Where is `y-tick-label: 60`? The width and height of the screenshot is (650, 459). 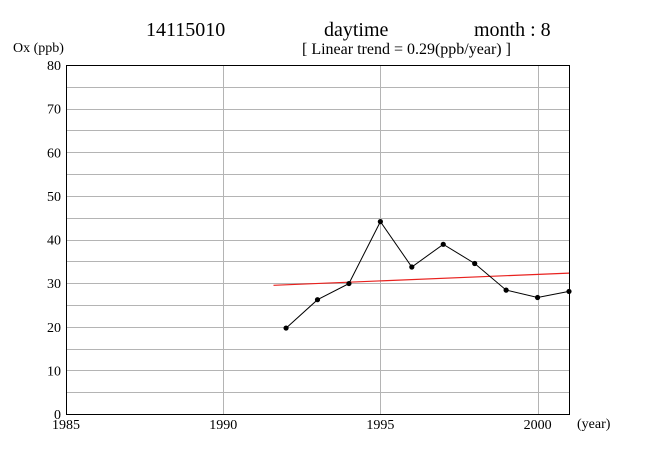
y-tick-label: 60 is located at coordinates (54, 153).